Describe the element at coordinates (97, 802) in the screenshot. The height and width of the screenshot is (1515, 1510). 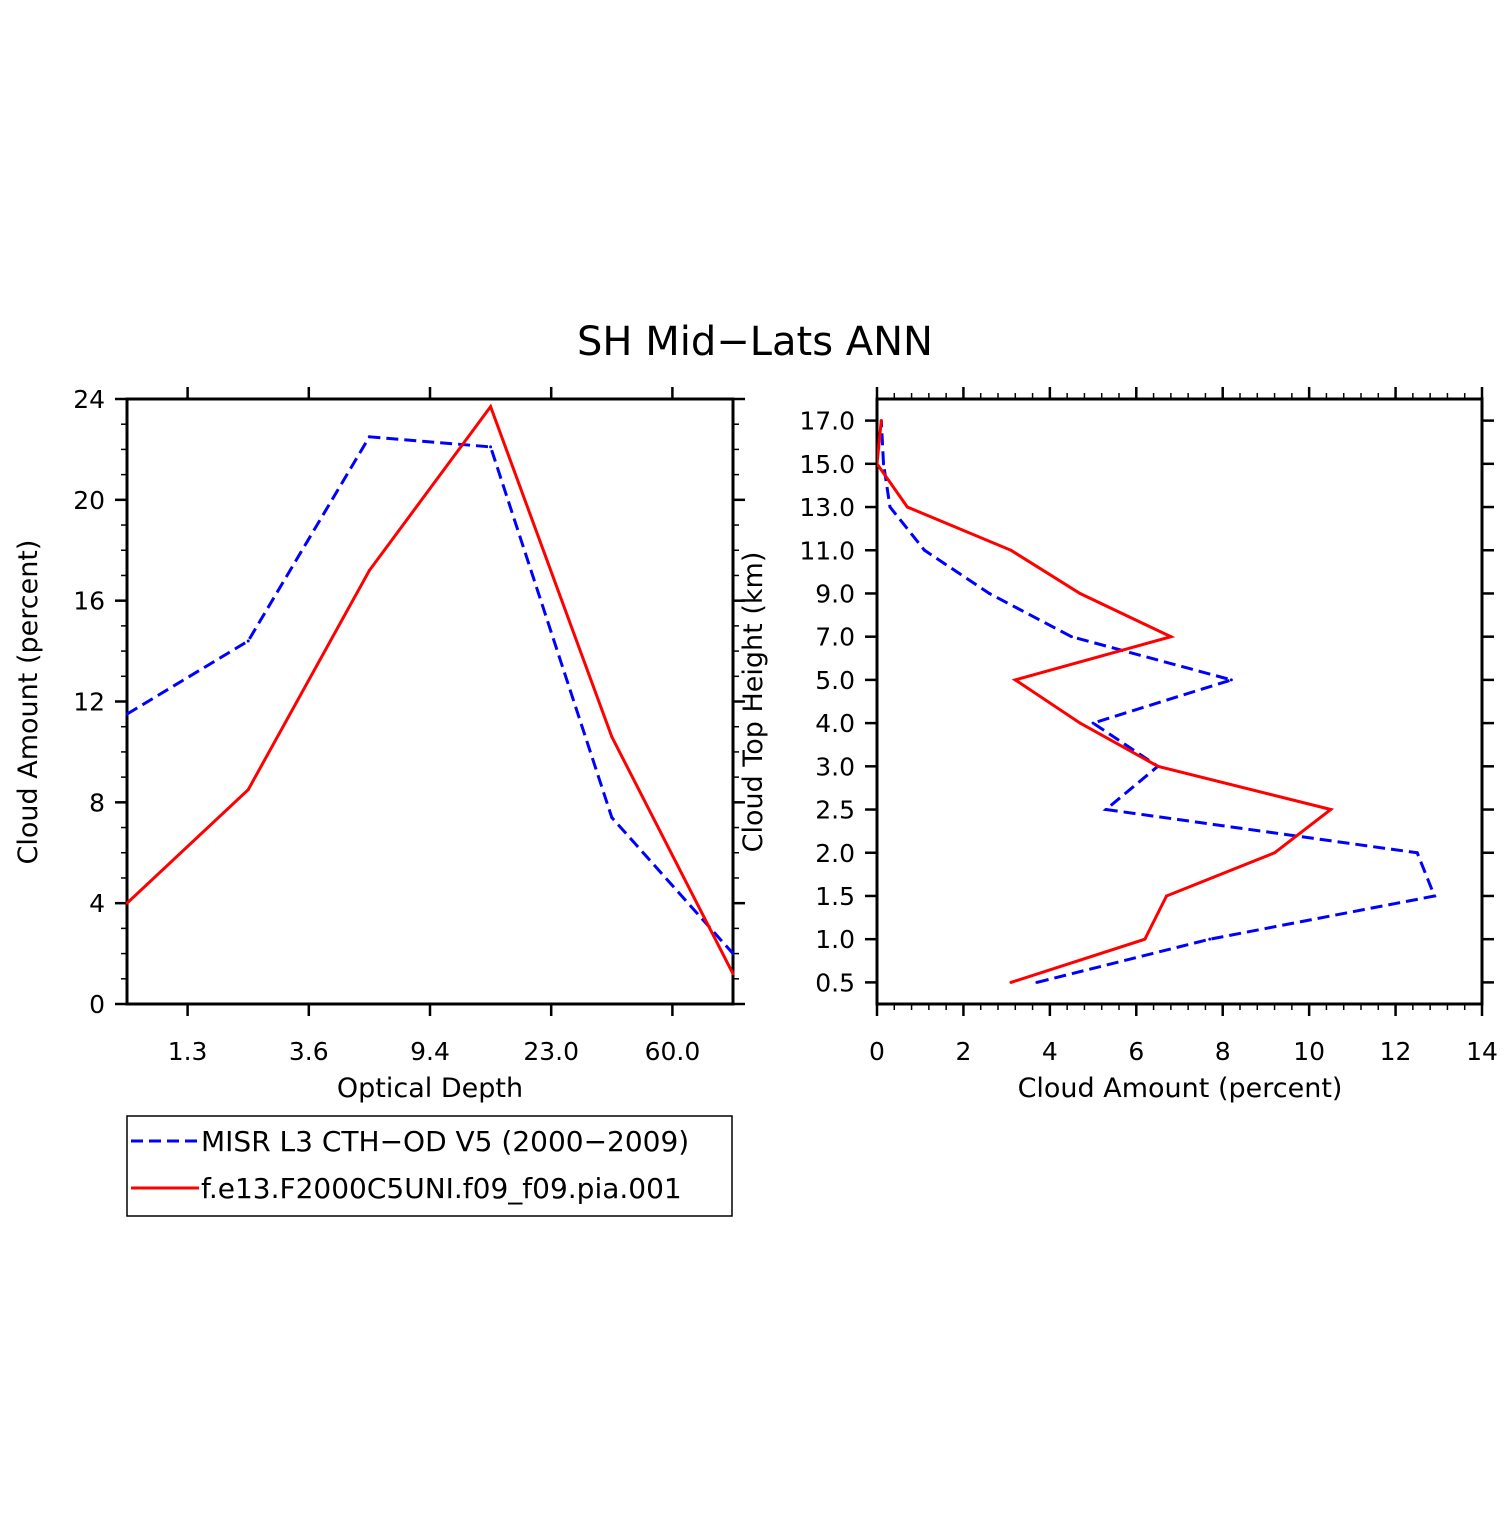
I see `left-y-tick-label: 8` at that location.